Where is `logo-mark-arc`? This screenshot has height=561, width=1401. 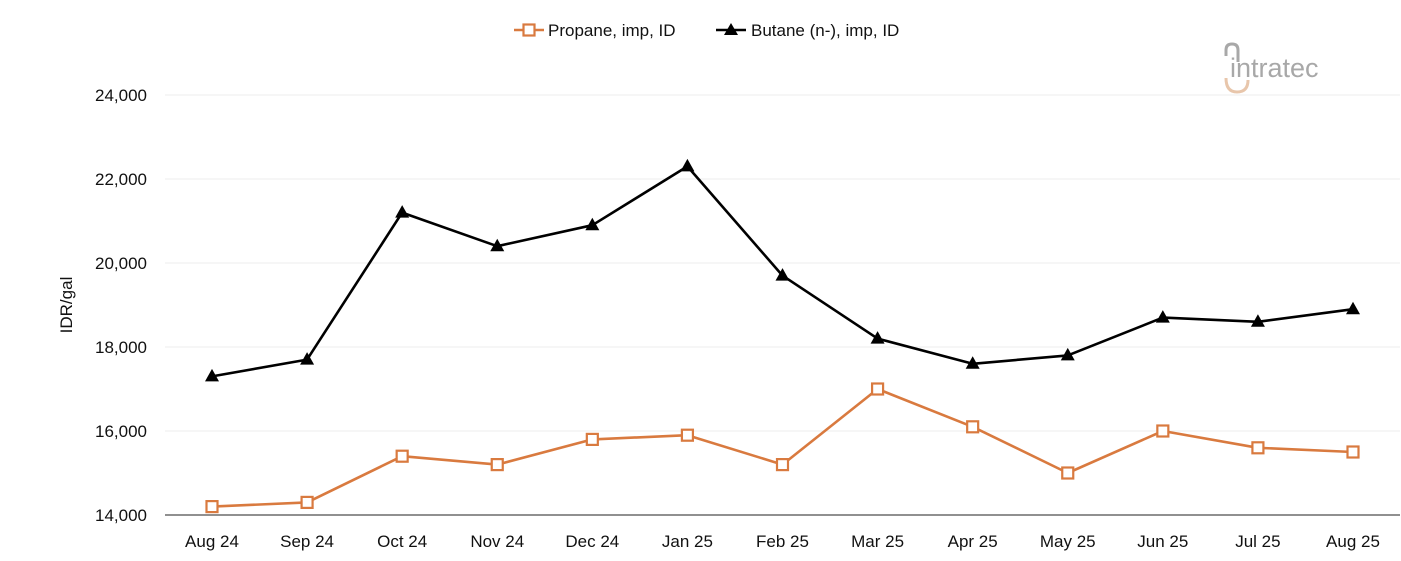
logo-mark-arc is located at coordinates (1232, 52).